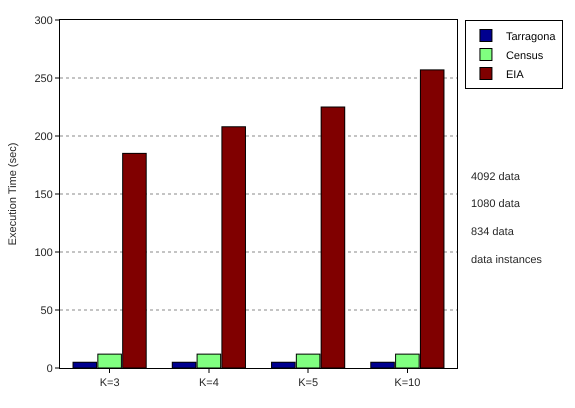 This screenshot has width=575, height=408. What do you see at coordinates (525, 56) in the screenshot?
I see `legend-label: Census` at bounding box center [525, 56].